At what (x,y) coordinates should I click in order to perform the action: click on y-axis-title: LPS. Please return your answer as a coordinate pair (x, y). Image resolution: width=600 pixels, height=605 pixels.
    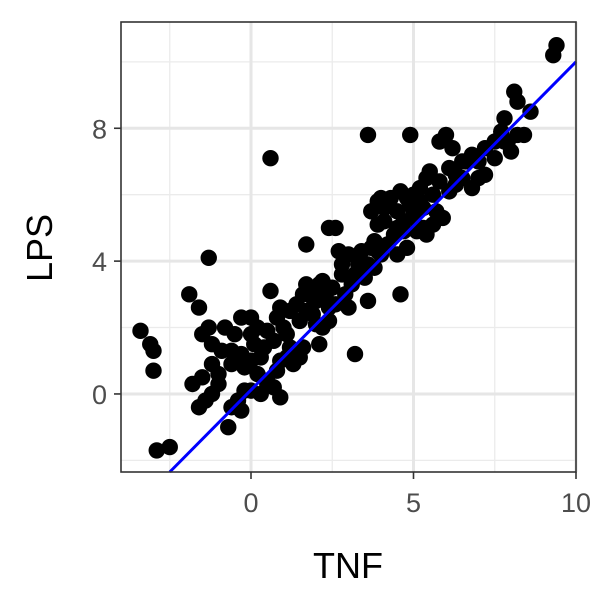
    Looking at the image, I should click on (39, 248).